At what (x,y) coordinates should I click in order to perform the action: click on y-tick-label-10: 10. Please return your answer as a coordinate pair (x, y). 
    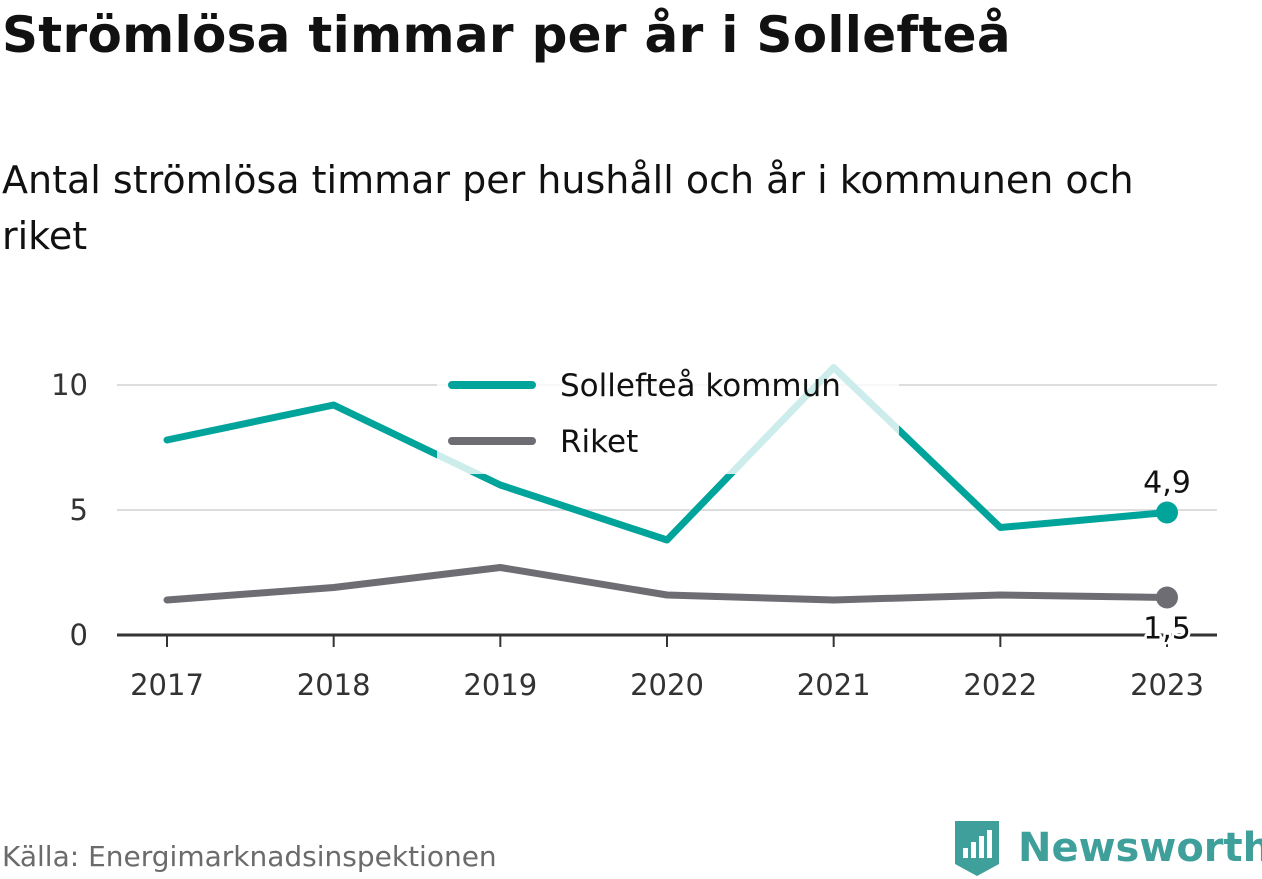
    Looking at the image, I should click on (69, 385).